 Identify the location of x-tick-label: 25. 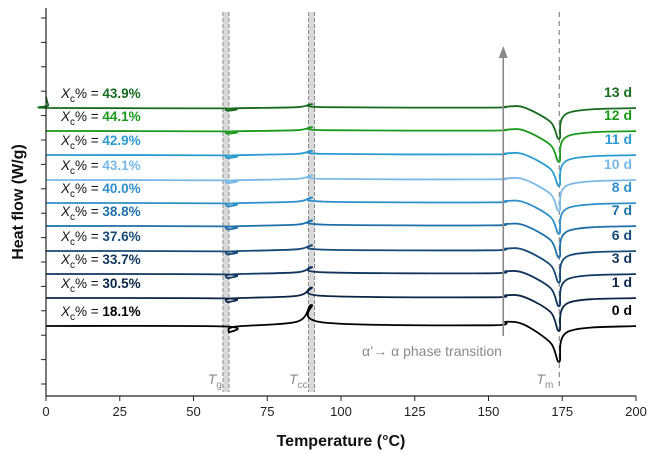
(120, 411).